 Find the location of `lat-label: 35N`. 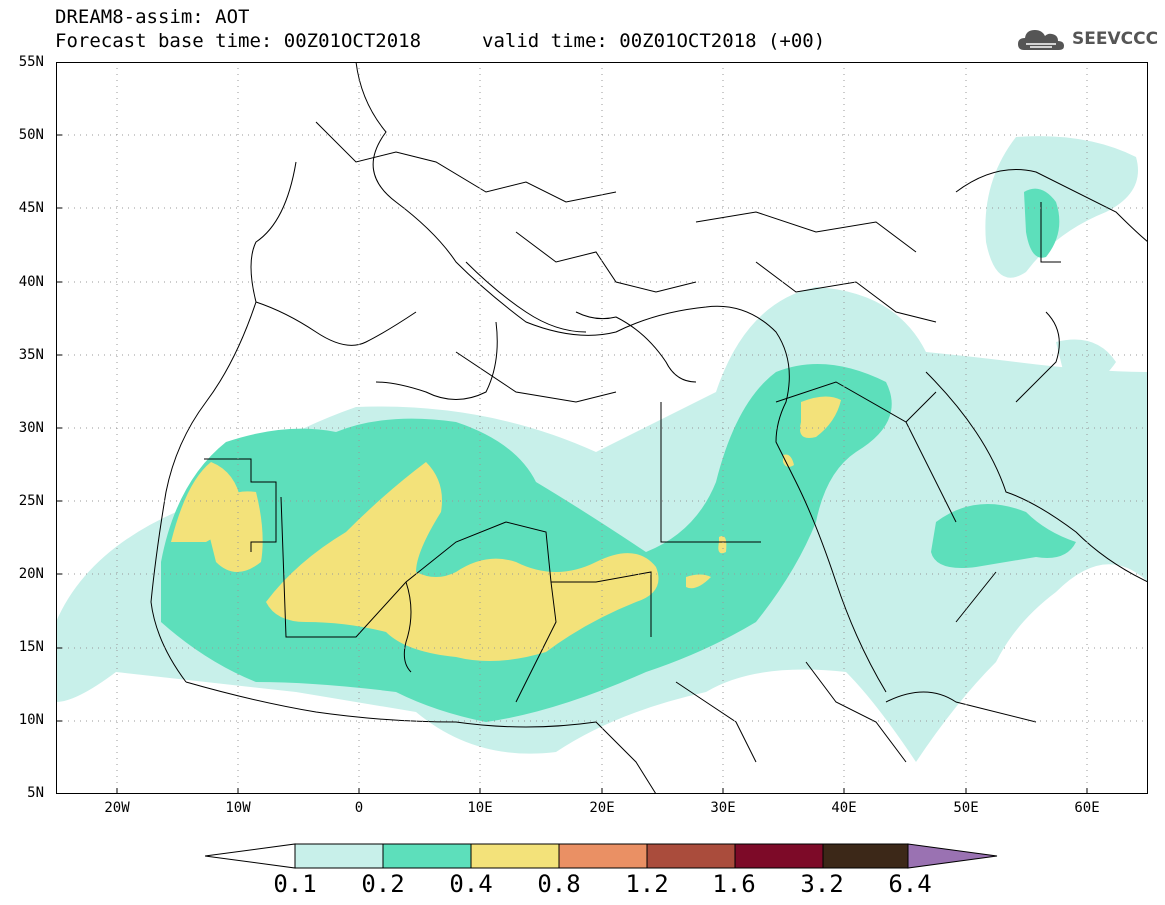

lat-label: 35N is located at coordinates (31, 355).